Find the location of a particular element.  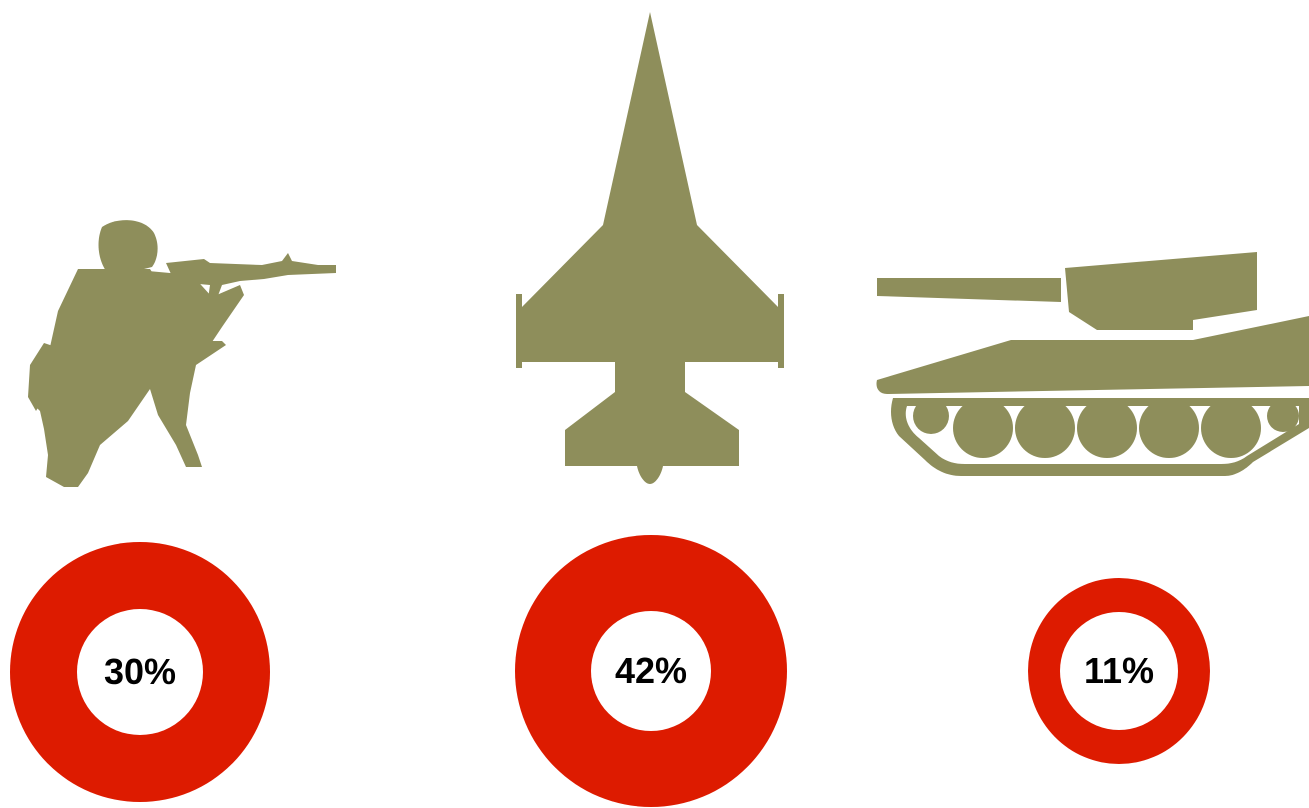

percent-ring-tank: 11% is located at coordinates (1119, 671).